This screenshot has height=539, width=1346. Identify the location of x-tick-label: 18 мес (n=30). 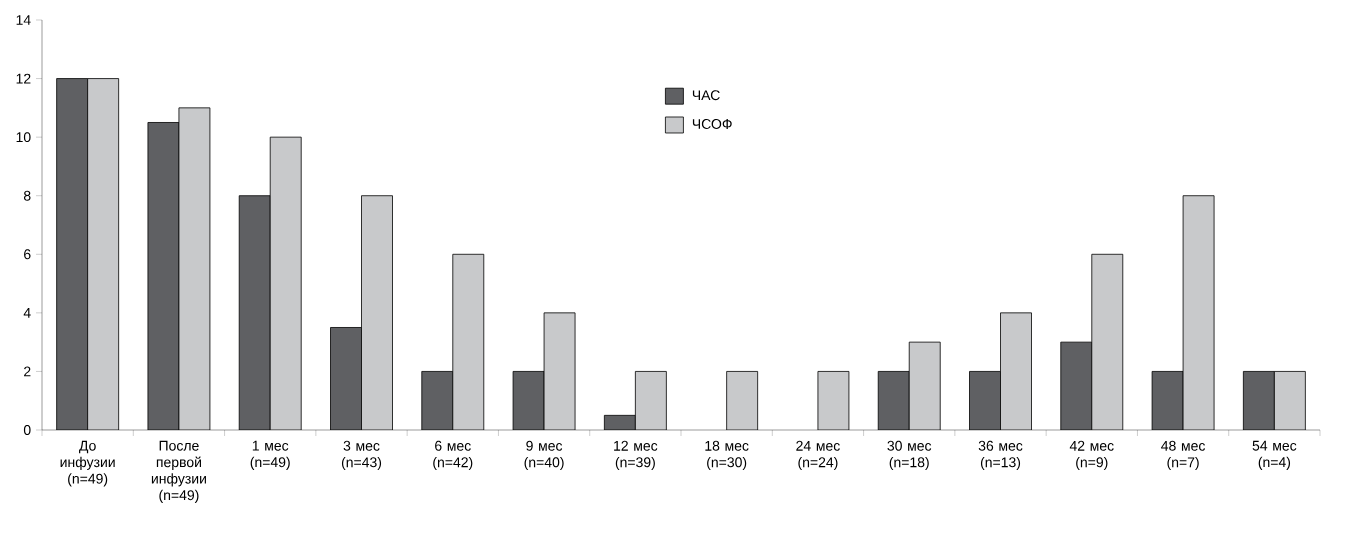
(727, 455).